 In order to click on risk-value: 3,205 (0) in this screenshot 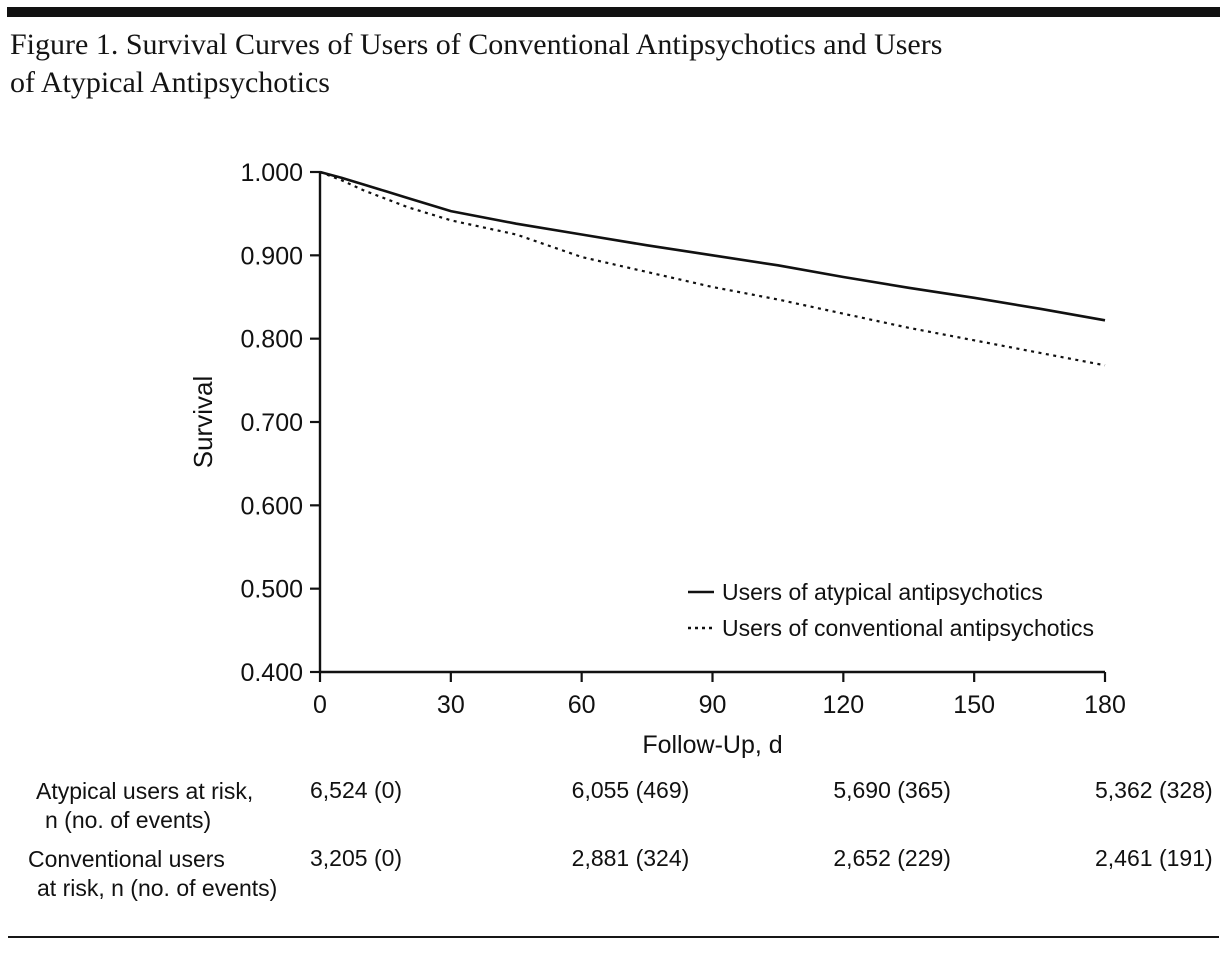, I will do `click(356, 858)`.